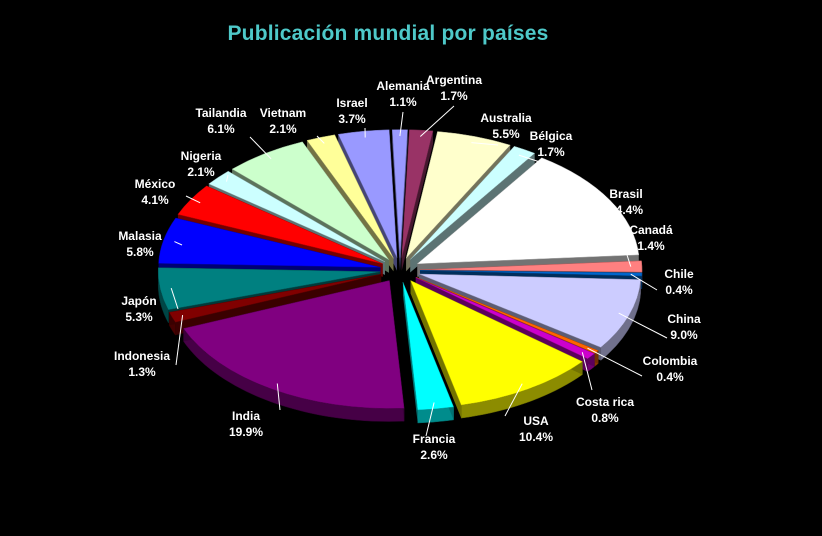 Image resolution: width=822 pixels, height=536 pixels. Describe the element at coordinates (320, 139) in the screenshot. I see `leader-line-vietnam` at that location.